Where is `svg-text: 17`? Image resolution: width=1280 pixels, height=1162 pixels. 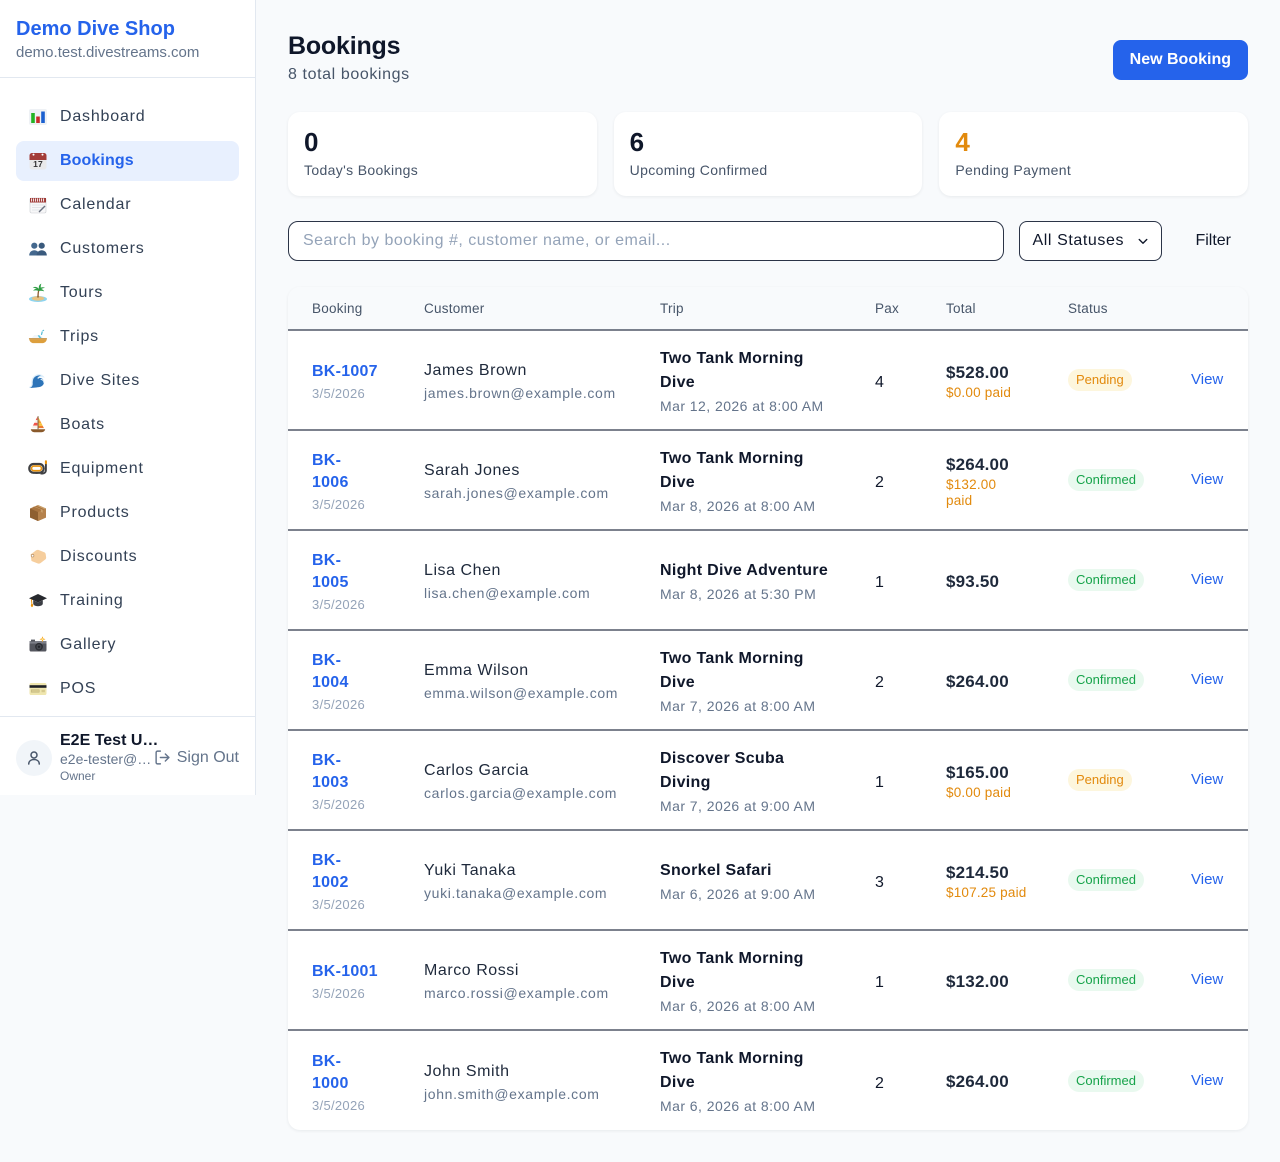
svg-text: 17 is located at coordinates (38, 164).